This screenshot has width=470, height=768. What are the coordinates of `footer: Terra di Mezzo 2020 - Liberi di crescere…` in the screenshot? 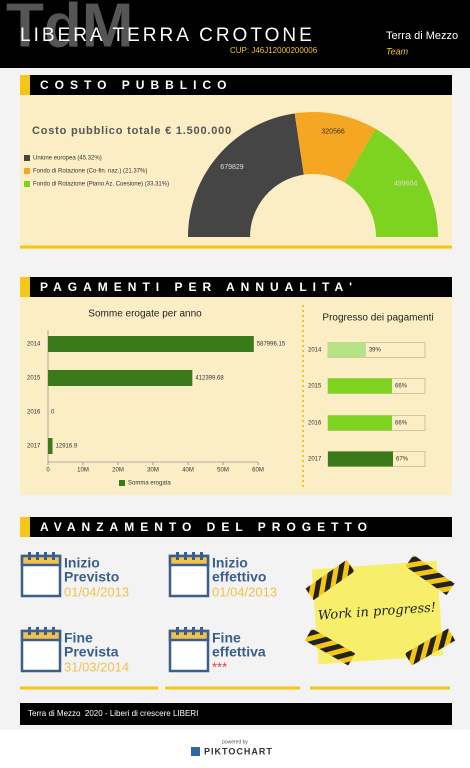 It's located at (113, 713).